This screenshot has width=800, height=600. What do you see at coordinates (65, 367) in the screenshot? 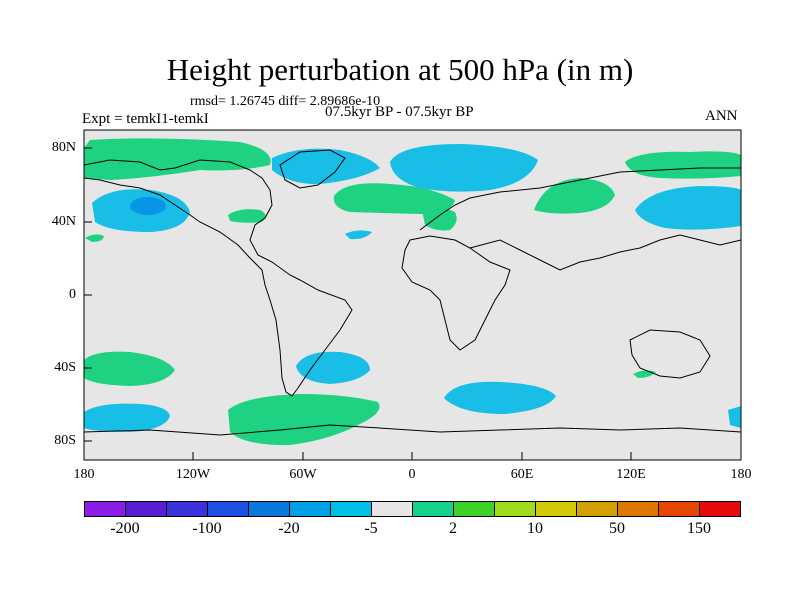
I see `lat-label: 40S` at bounding box center [65, 367].